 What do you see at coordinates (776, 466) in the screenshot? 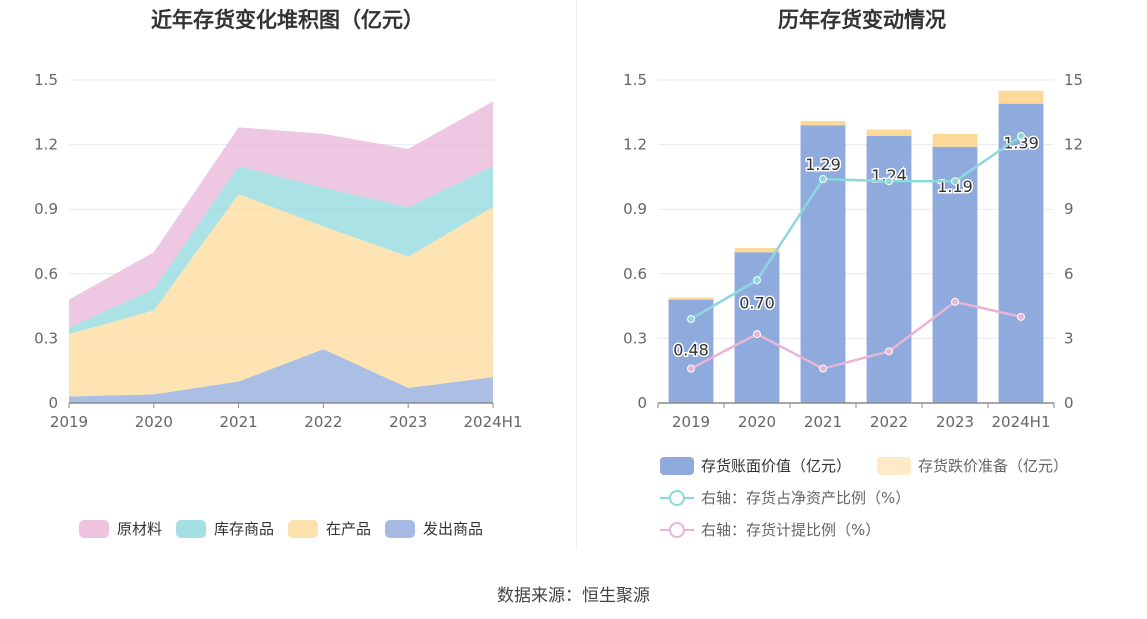
I see `right-legend-label: 存货账面价值（亿元）` at bounding box center [776, 466].